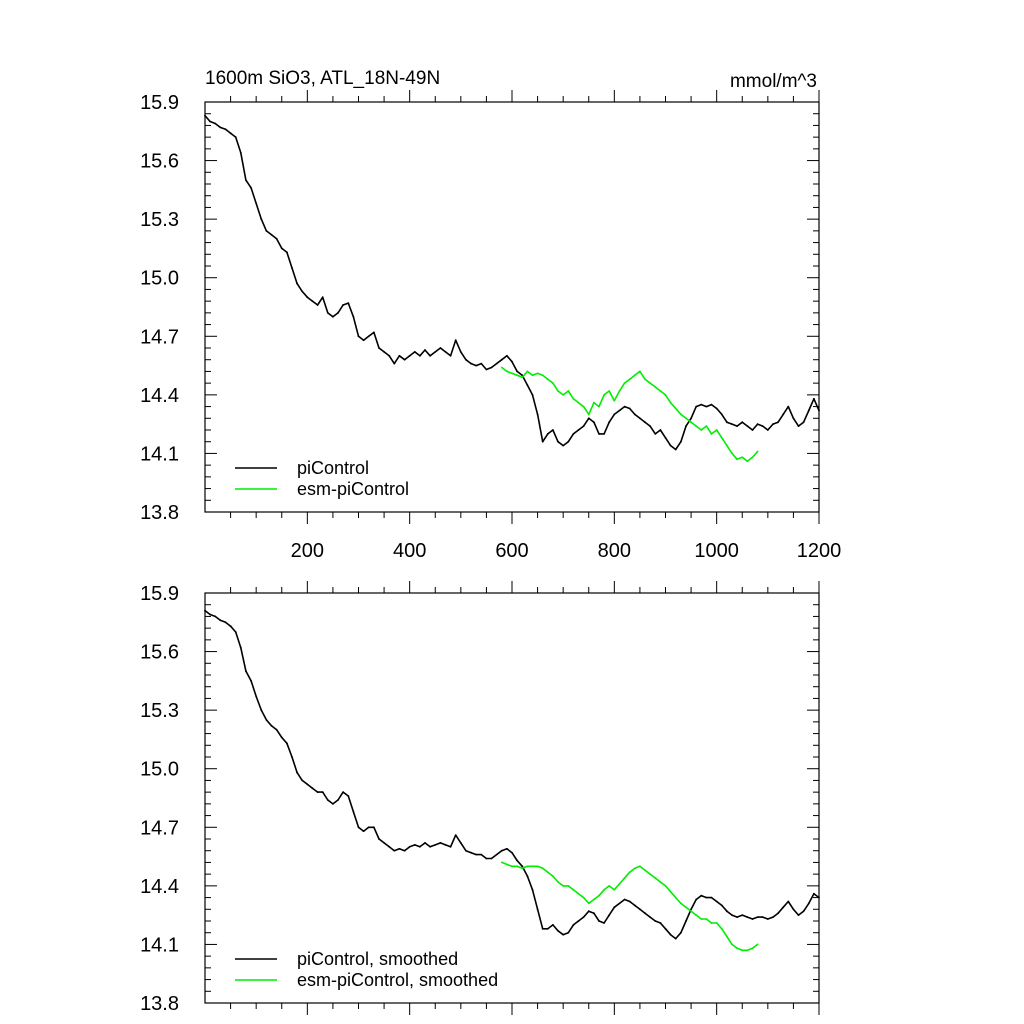  I want to click on x-tick-label: 200, so click(307, 551).